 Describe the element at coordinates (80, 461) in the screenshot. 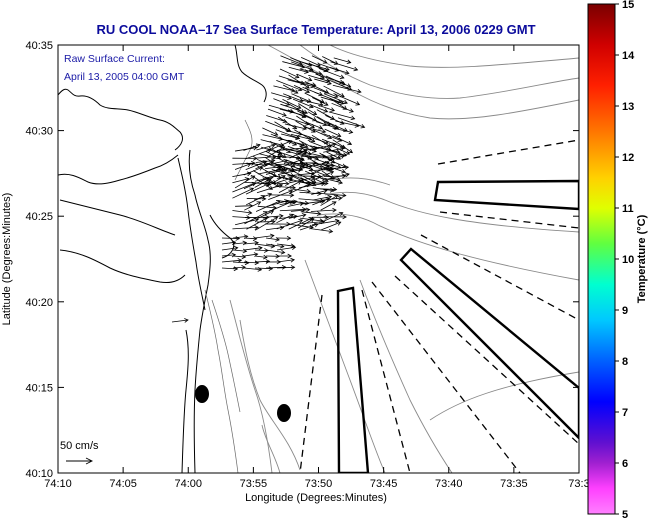

I see `scale-arrow-icon` at that location.